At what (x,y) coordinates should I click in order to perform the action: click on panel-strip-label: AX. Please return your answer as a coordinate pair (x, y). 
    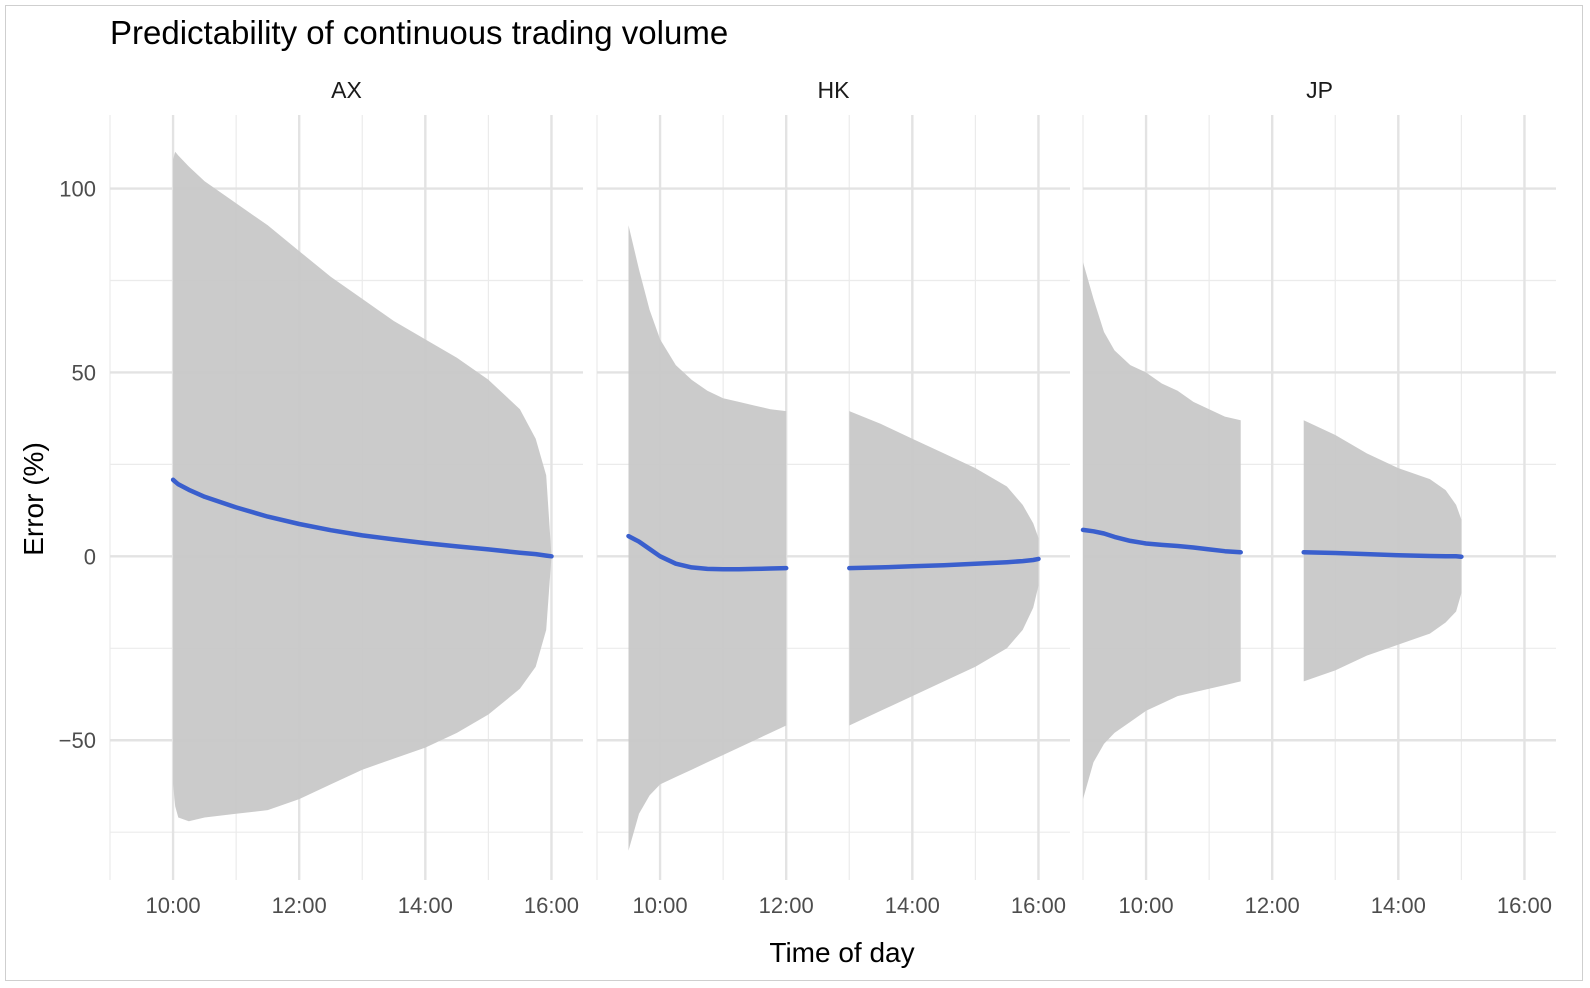
    Looking at the image, I should click on (346, 90).